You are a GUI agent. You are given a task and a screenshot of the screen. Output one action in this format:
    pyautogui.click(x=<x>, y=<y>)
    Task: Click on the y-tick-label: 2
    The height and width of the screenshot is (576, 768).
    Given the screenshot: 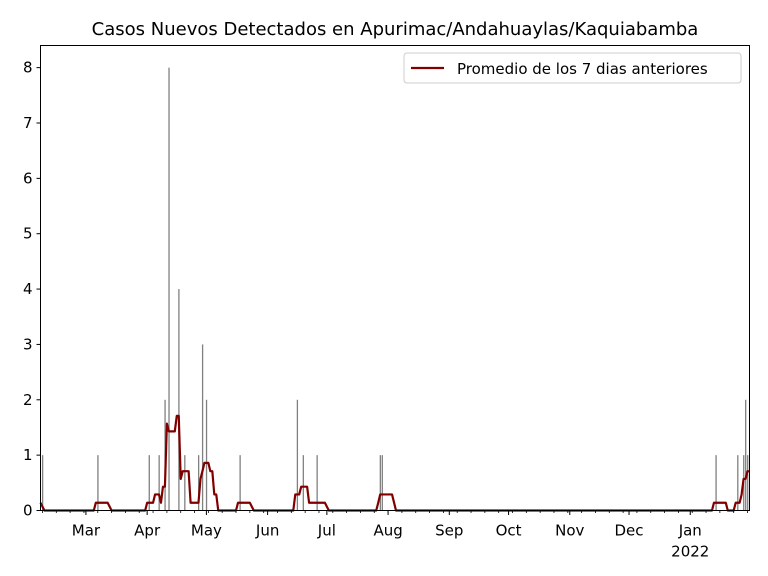 What is the action you would take?
    pyautogui.click(x=28, y=400)
    